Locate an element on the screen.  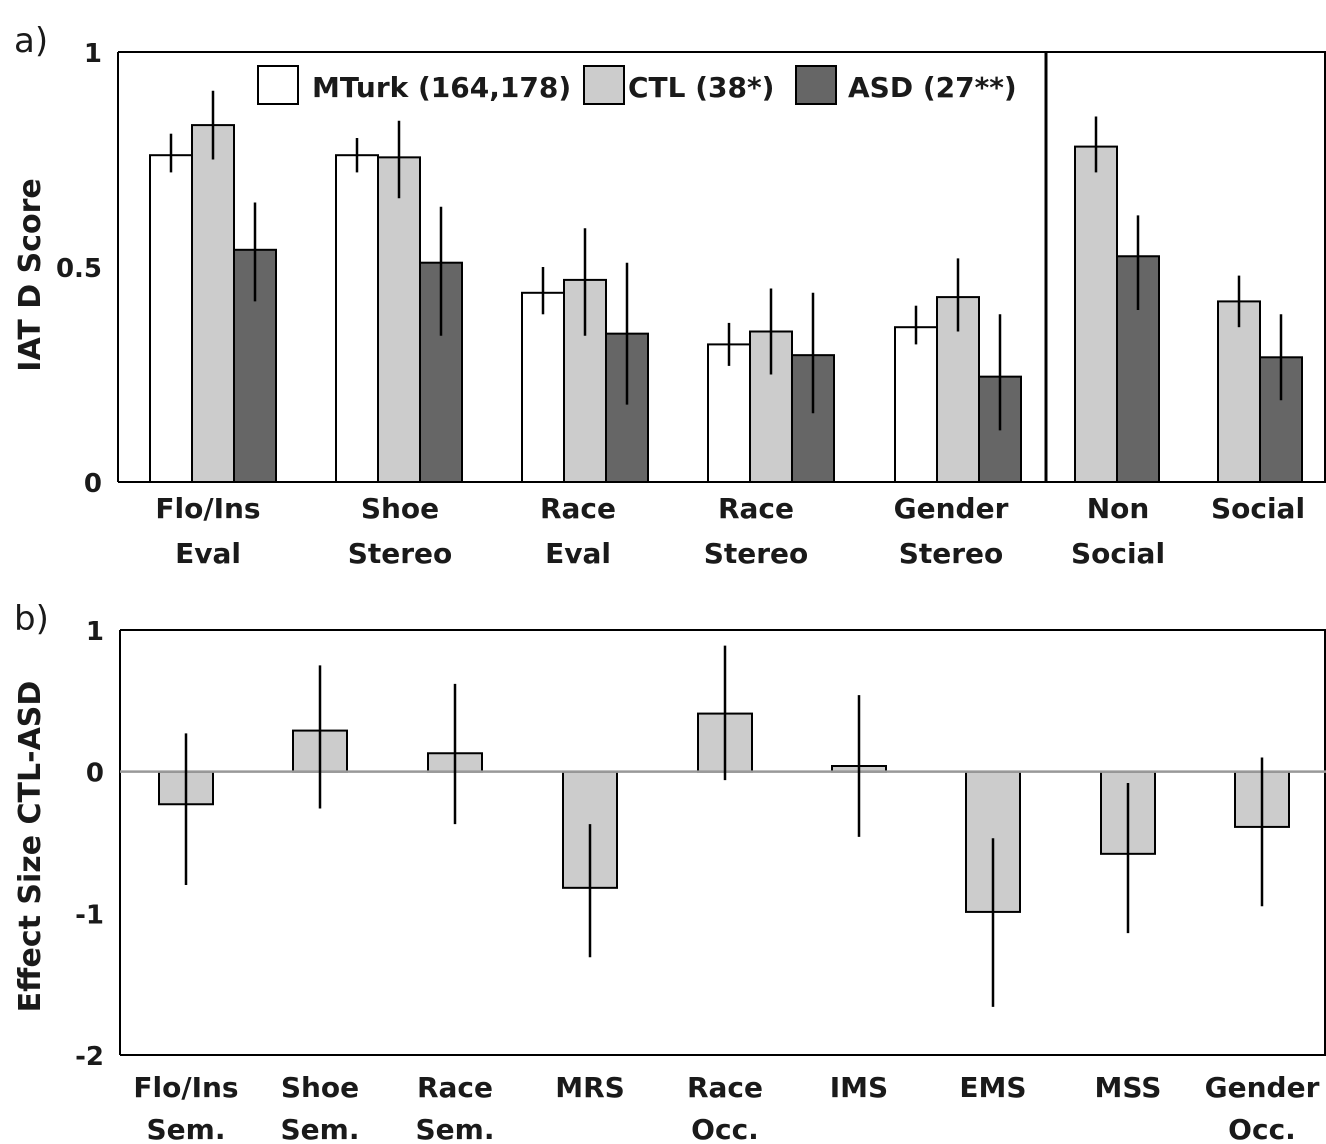
panel-b-x-tick-label: Shoe is located at coordinates (320, 1087).